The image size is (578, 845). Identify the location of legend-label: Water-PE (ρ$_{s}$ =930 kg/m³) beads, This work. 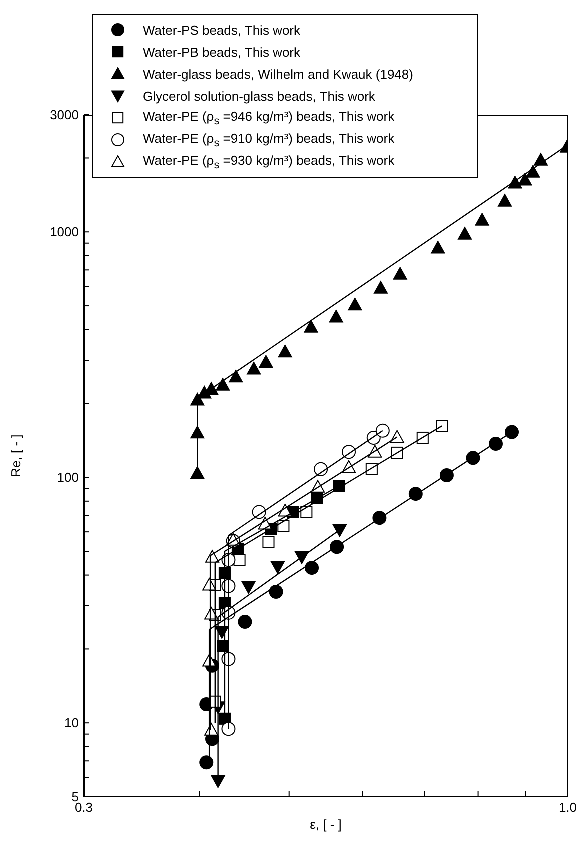
(269, 162).